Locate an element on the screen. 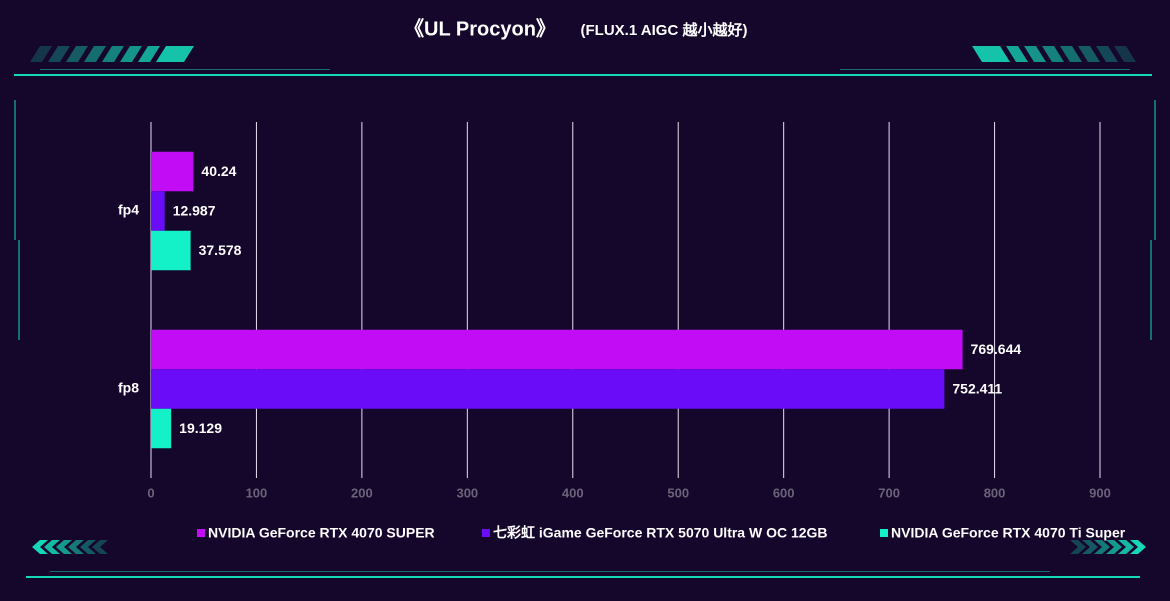  x-tick-label: 200 is located at coordinates (362, 492).